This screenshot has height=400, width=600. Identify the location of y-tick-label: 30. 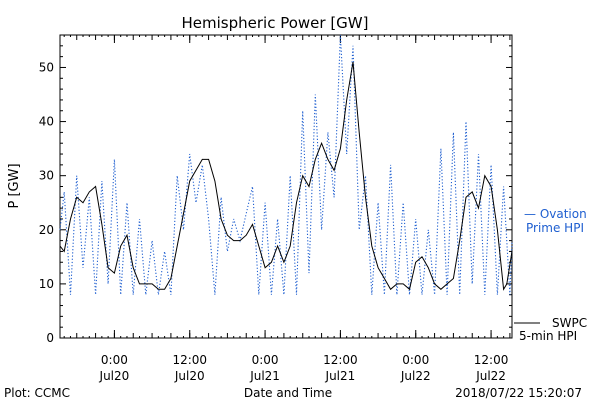
(46, 176).